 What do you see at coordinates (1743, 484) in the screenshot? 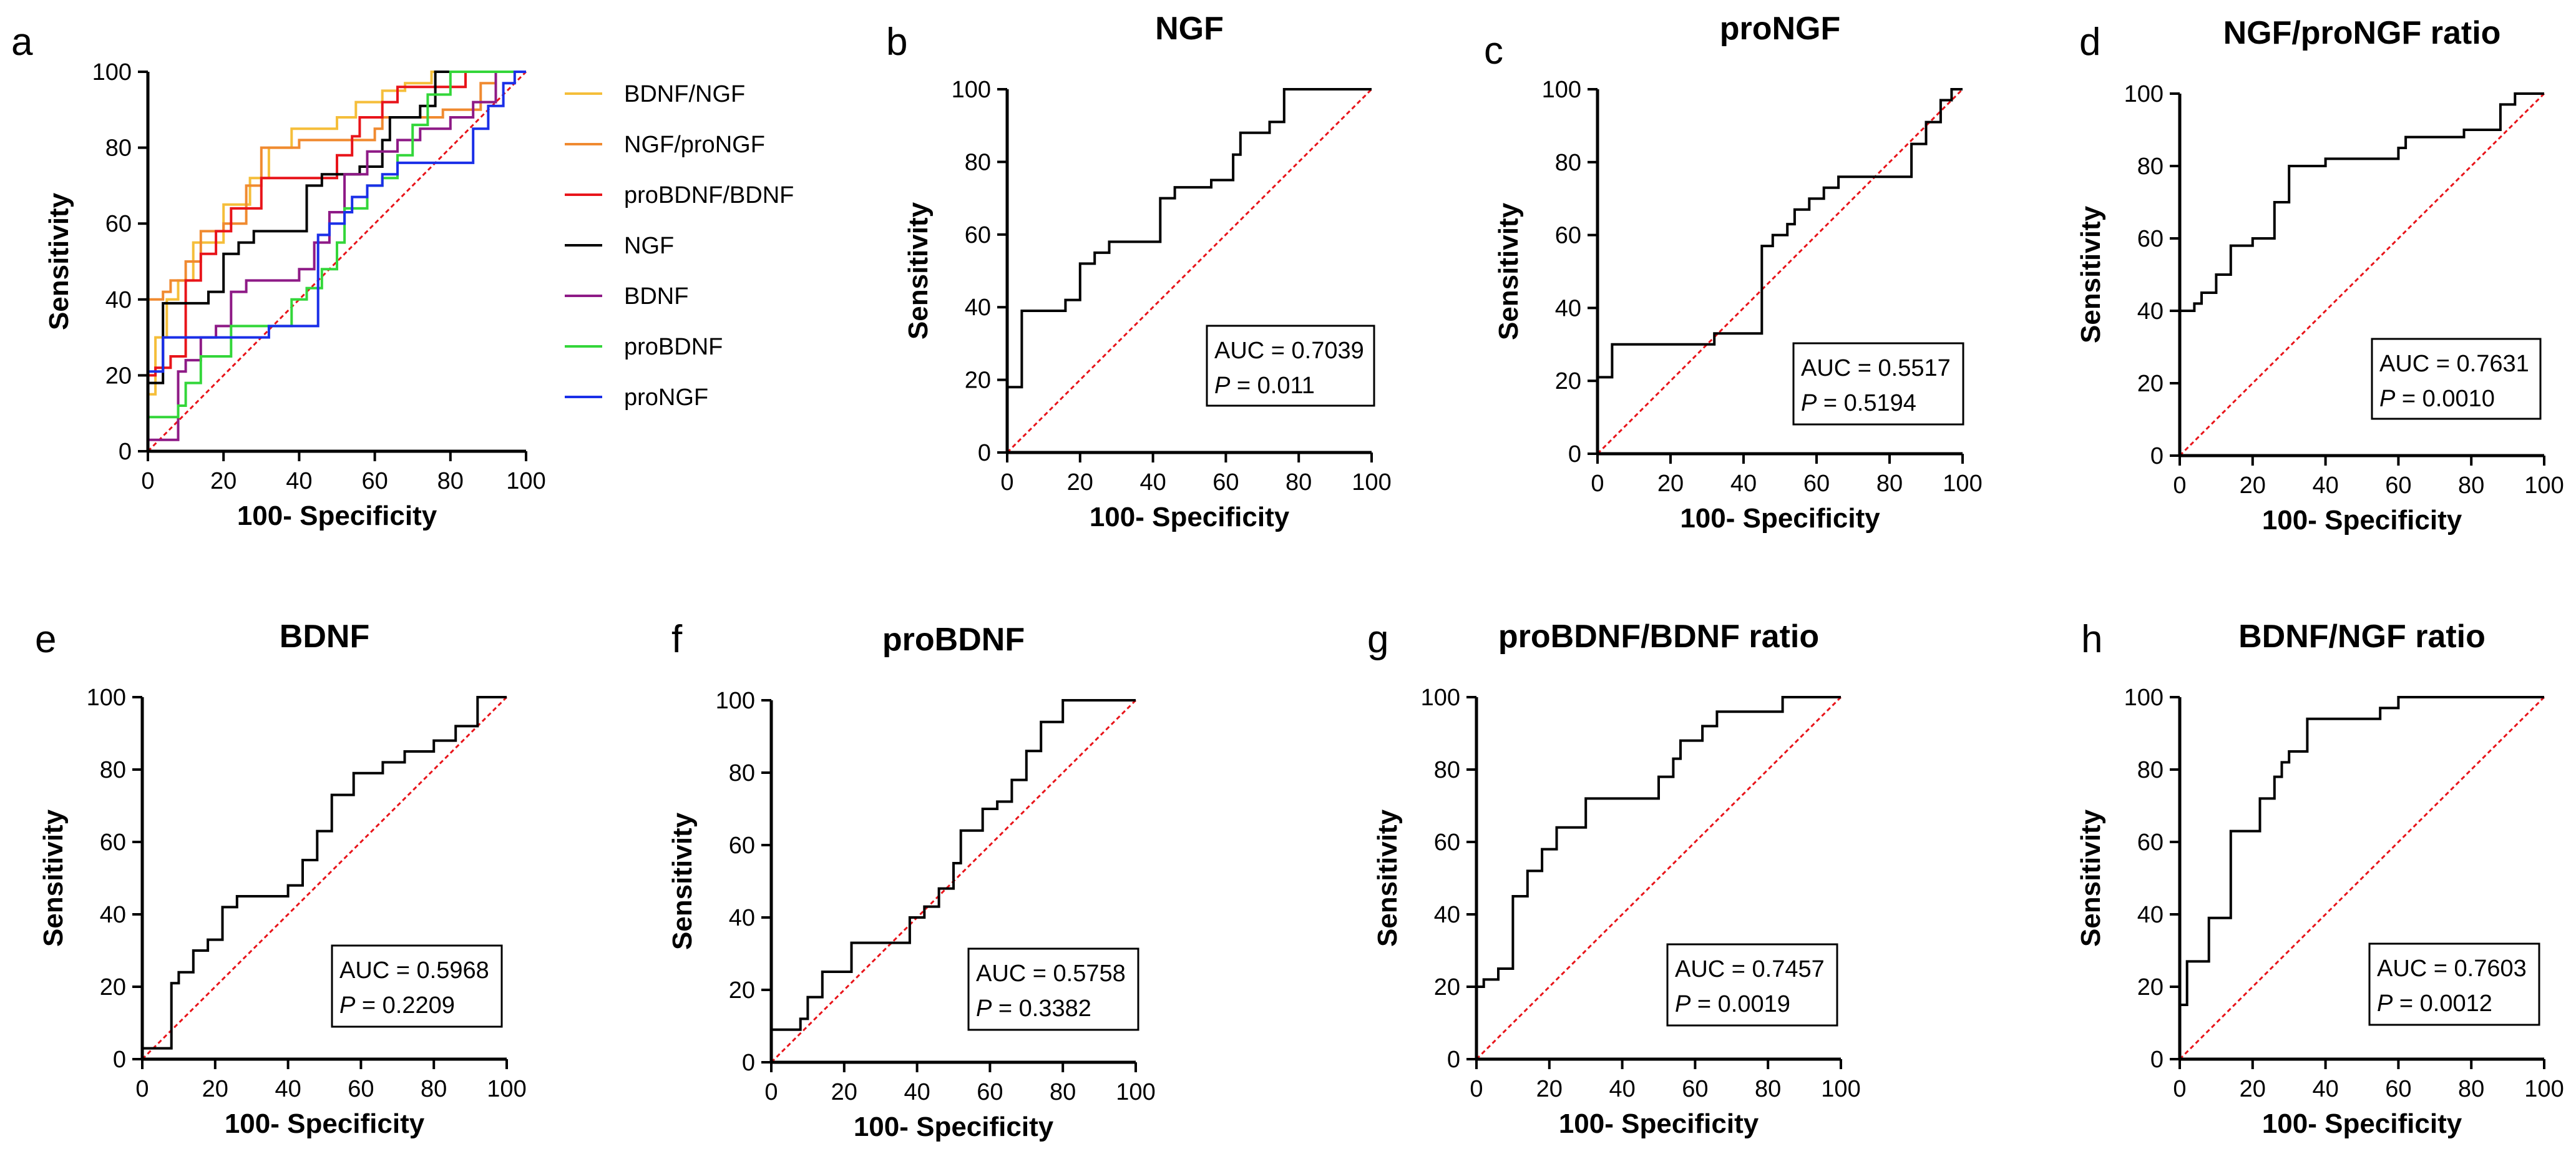
I see `x-tick-label-c-40: 40` at bounding box center [1743, 484].